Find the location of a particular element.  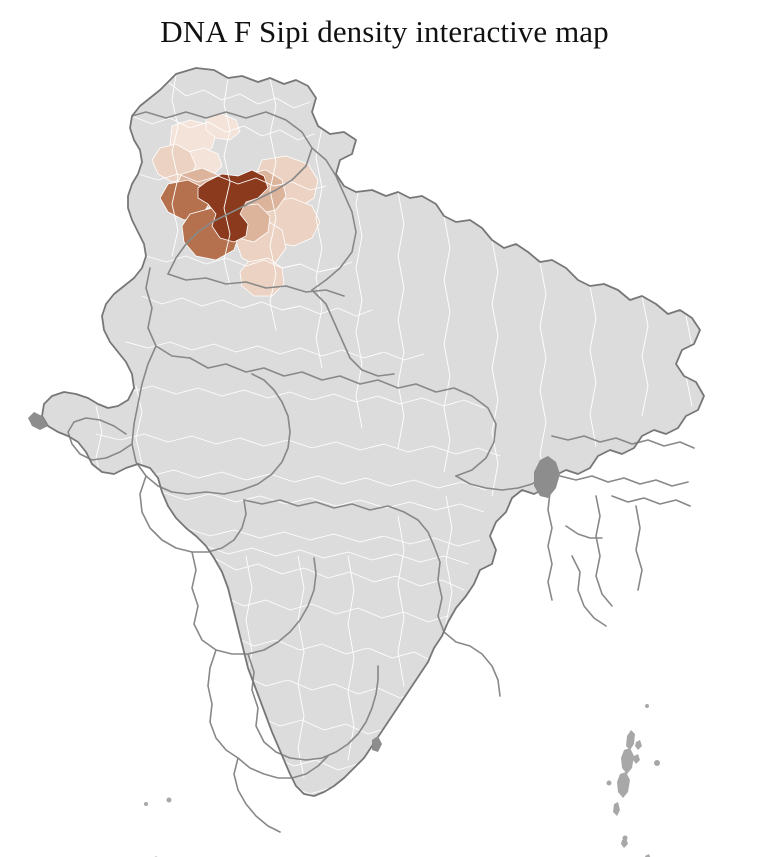

district-line-v14 is located at coordinates (99, 445).